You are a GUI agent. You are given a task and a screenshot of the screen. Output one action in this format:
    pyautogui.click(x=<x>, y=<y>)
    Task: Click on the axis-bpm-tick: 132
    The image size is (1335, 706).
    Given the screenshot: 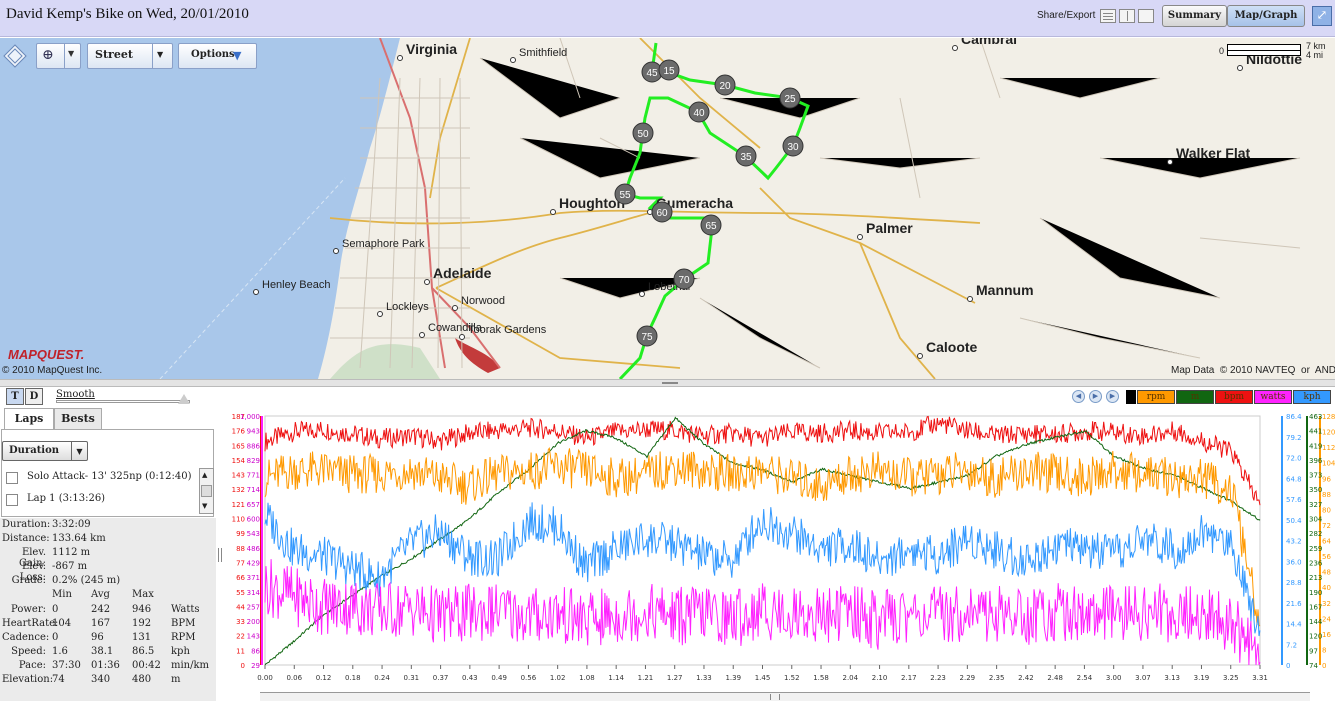 What is the action you would take?
    pyautogui.click(x=238, y=490)
    